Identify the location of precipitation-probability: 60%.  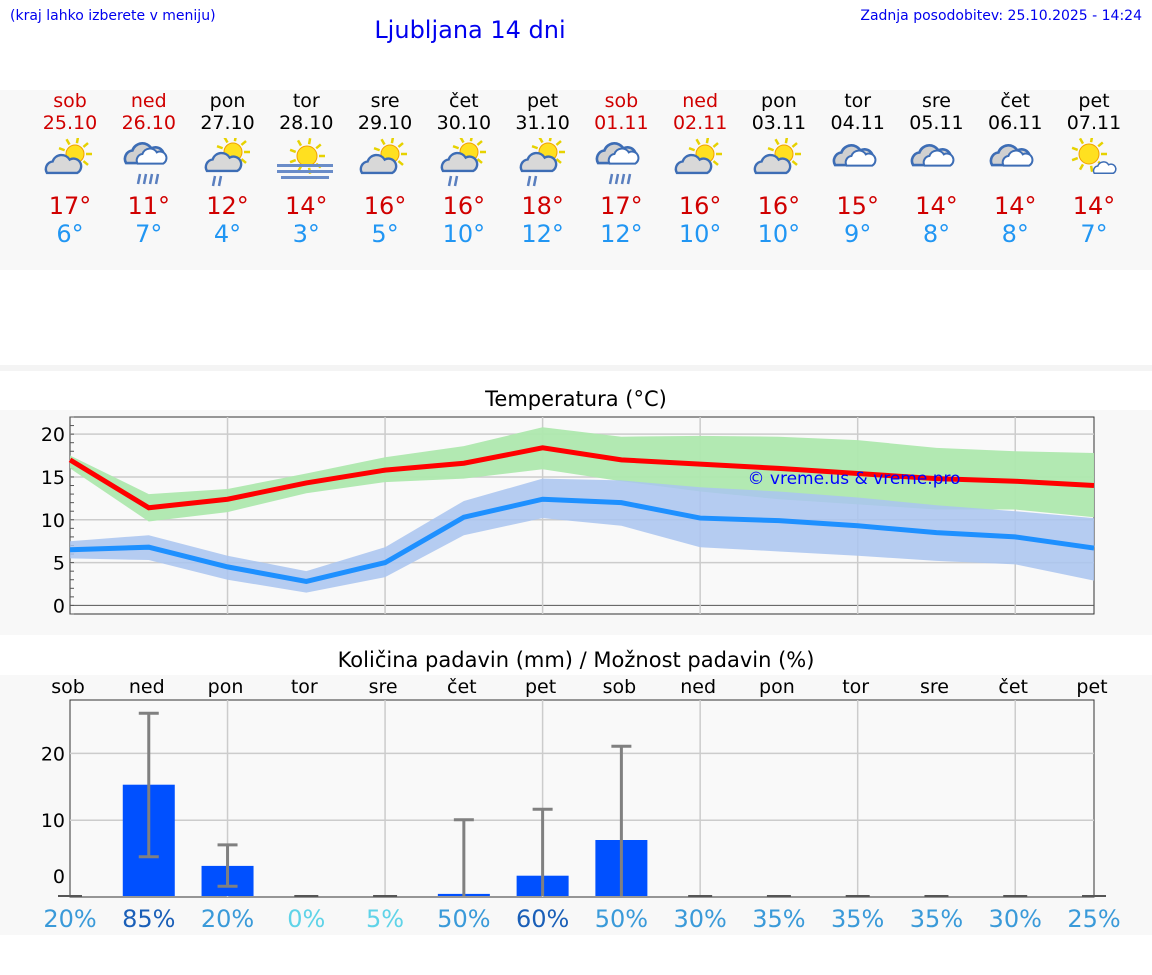
(542, 919).